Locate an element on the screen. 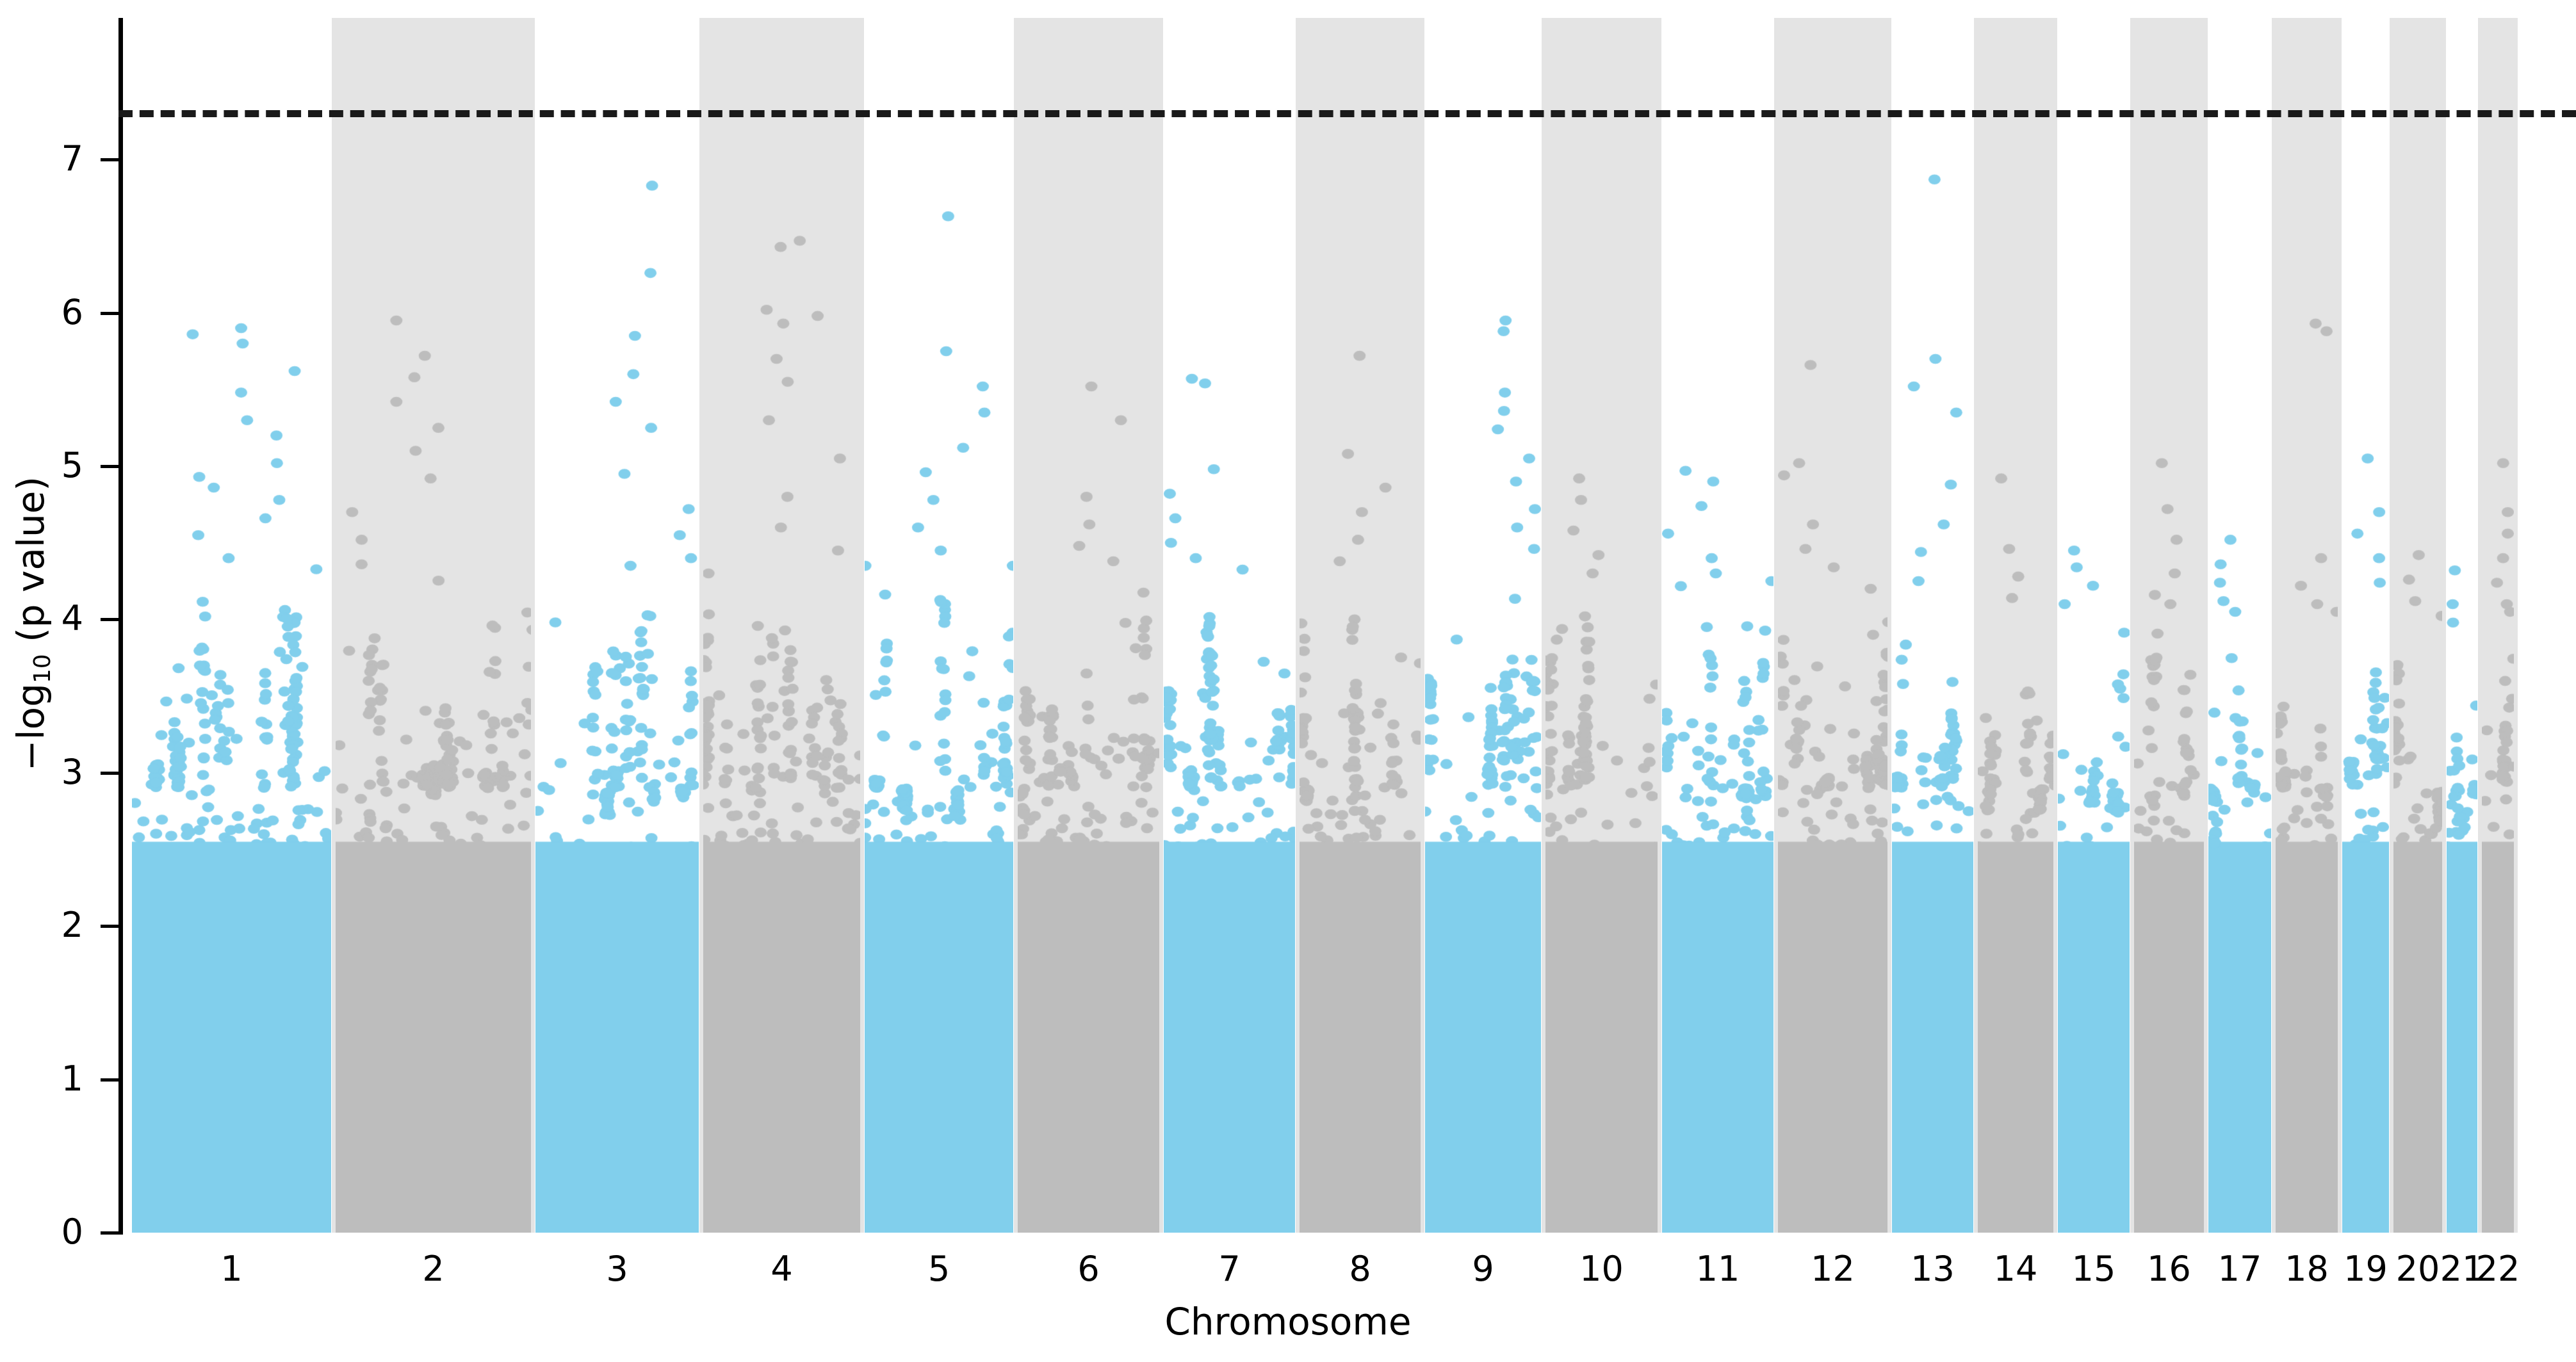 This screenshot has width=2576, height=1362. x-axis-tick-label-chr8: 8 is located at coordinates (1360, 1269).